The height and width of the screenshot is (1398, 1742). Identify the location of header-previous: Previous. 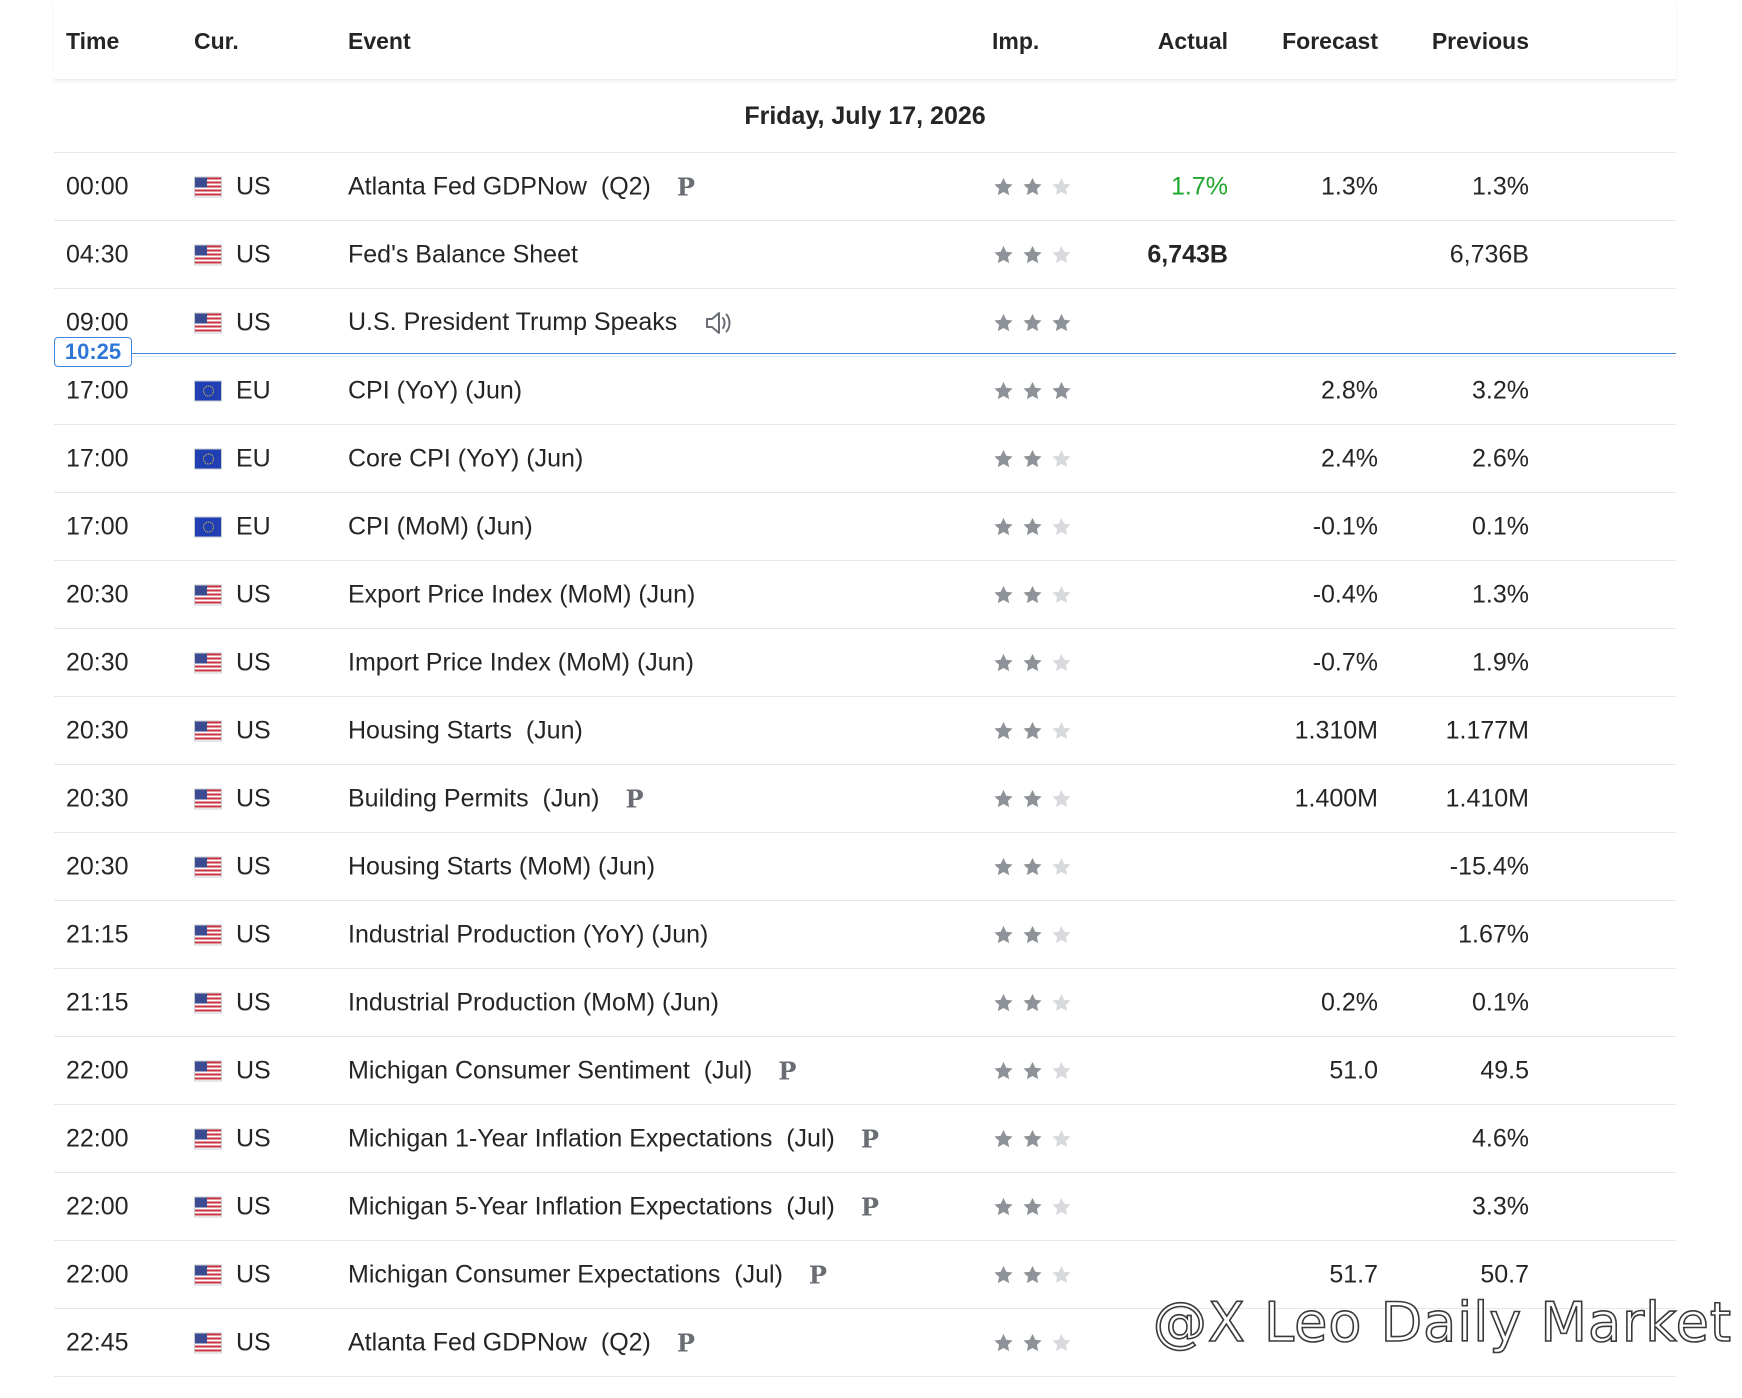
(1480, 41).